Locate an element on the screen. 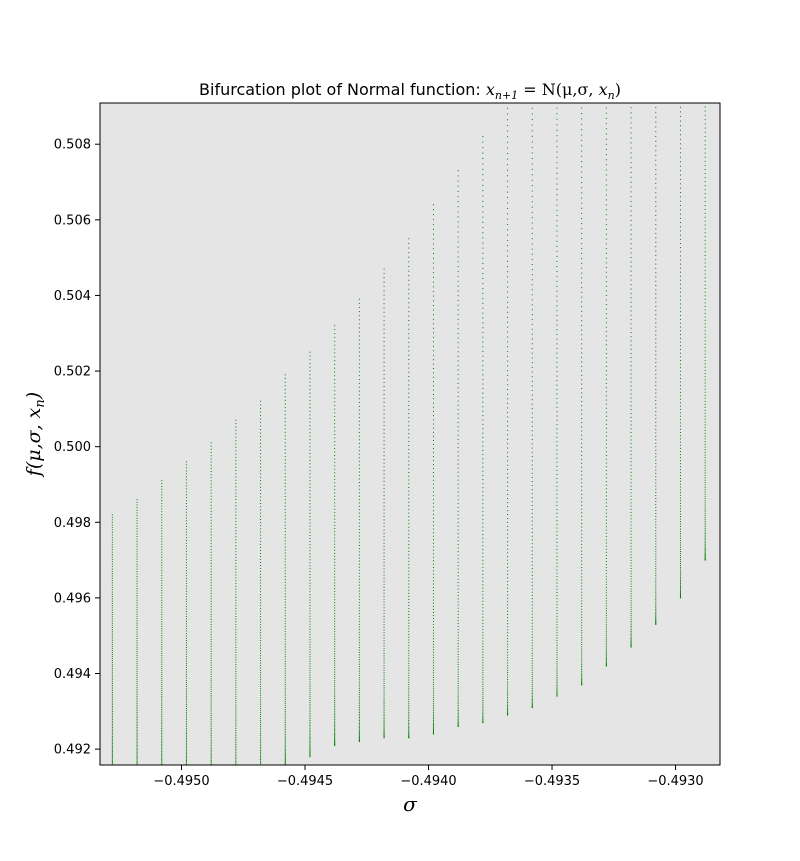  sigma-column is located at coordinates (211, 603).